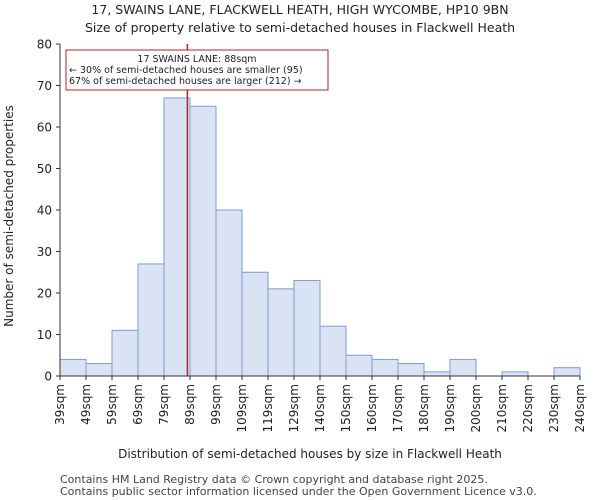  What do you see at coordinates (44, 252) in the screenshot?
I see `y-tick-label: 30` at bounding box center [44, 252].